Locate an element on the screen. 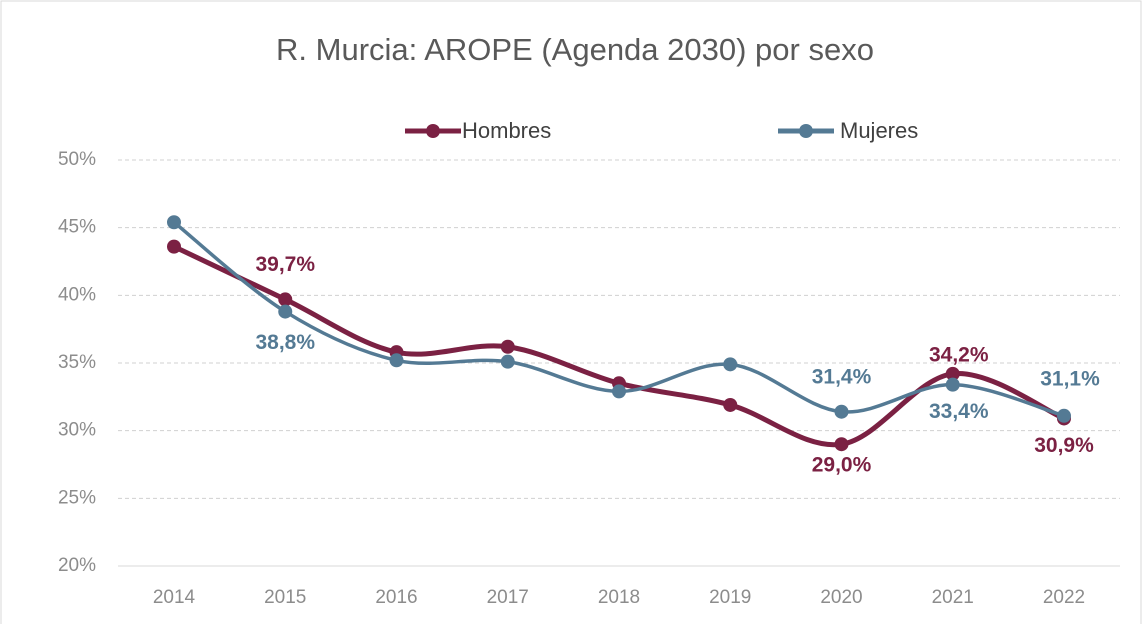  y-tick-label: 45% is located at coordinates (77, 227).